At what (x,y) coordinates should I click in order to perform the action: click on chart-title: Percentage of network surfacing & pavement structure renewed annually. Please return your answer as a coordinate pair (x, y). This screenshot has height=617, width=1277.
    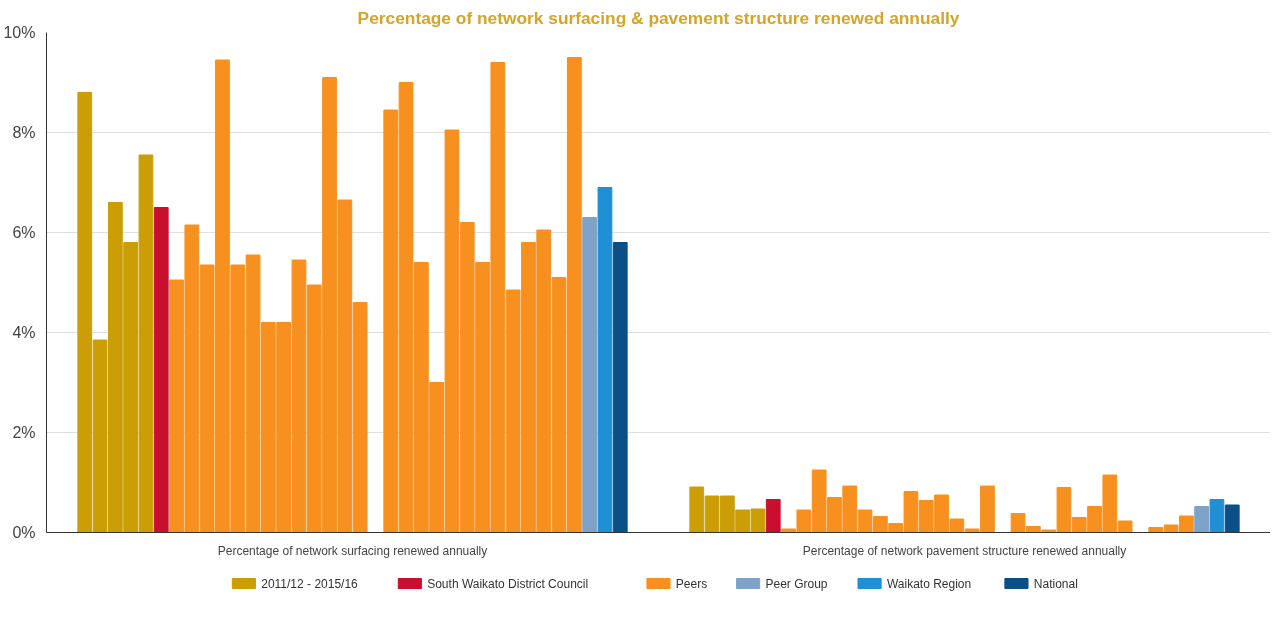
    Looking at the image, I should click on (658, 17).